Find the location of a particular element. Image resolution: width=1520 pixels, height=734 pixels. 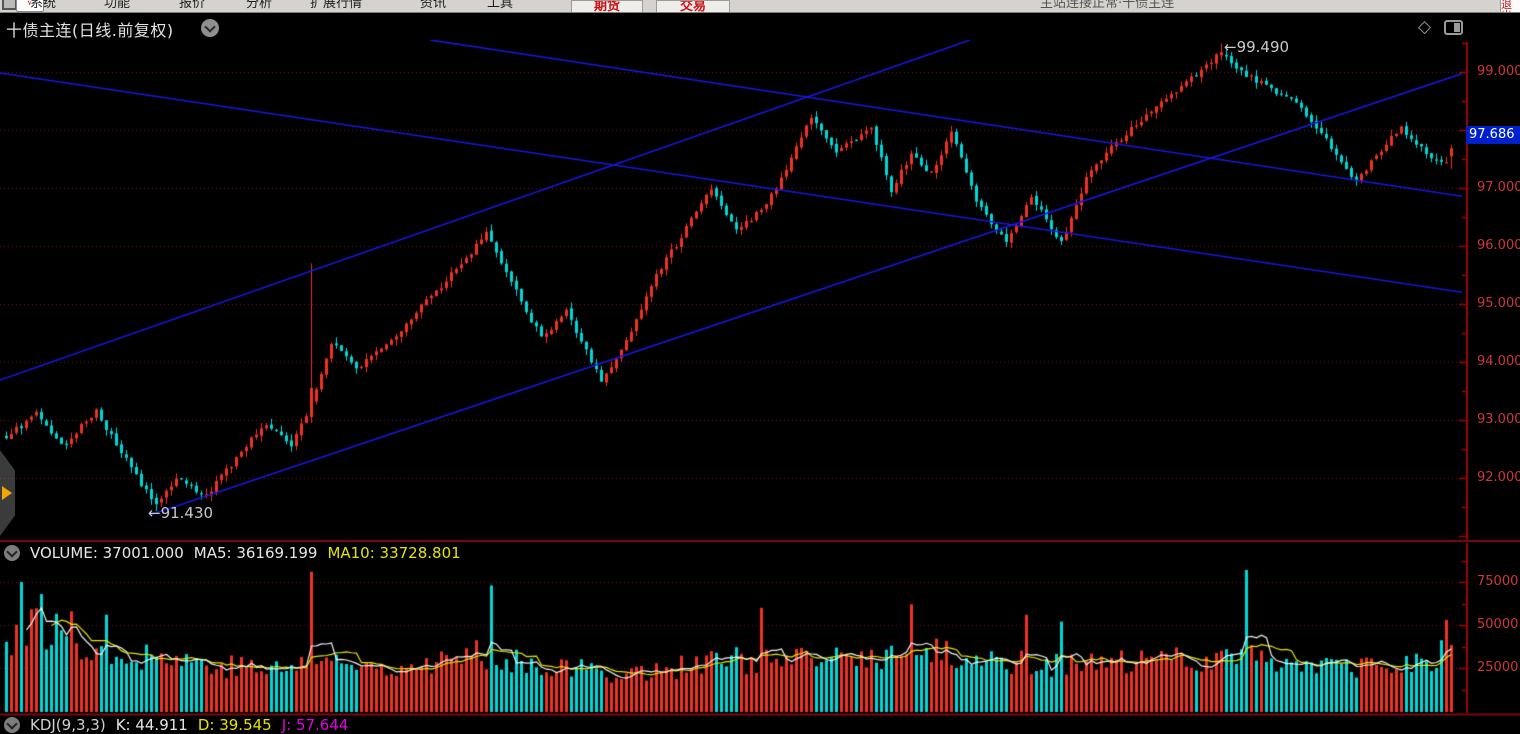

price-axis-label: 95.000 is located at coordinates (1498, 303).